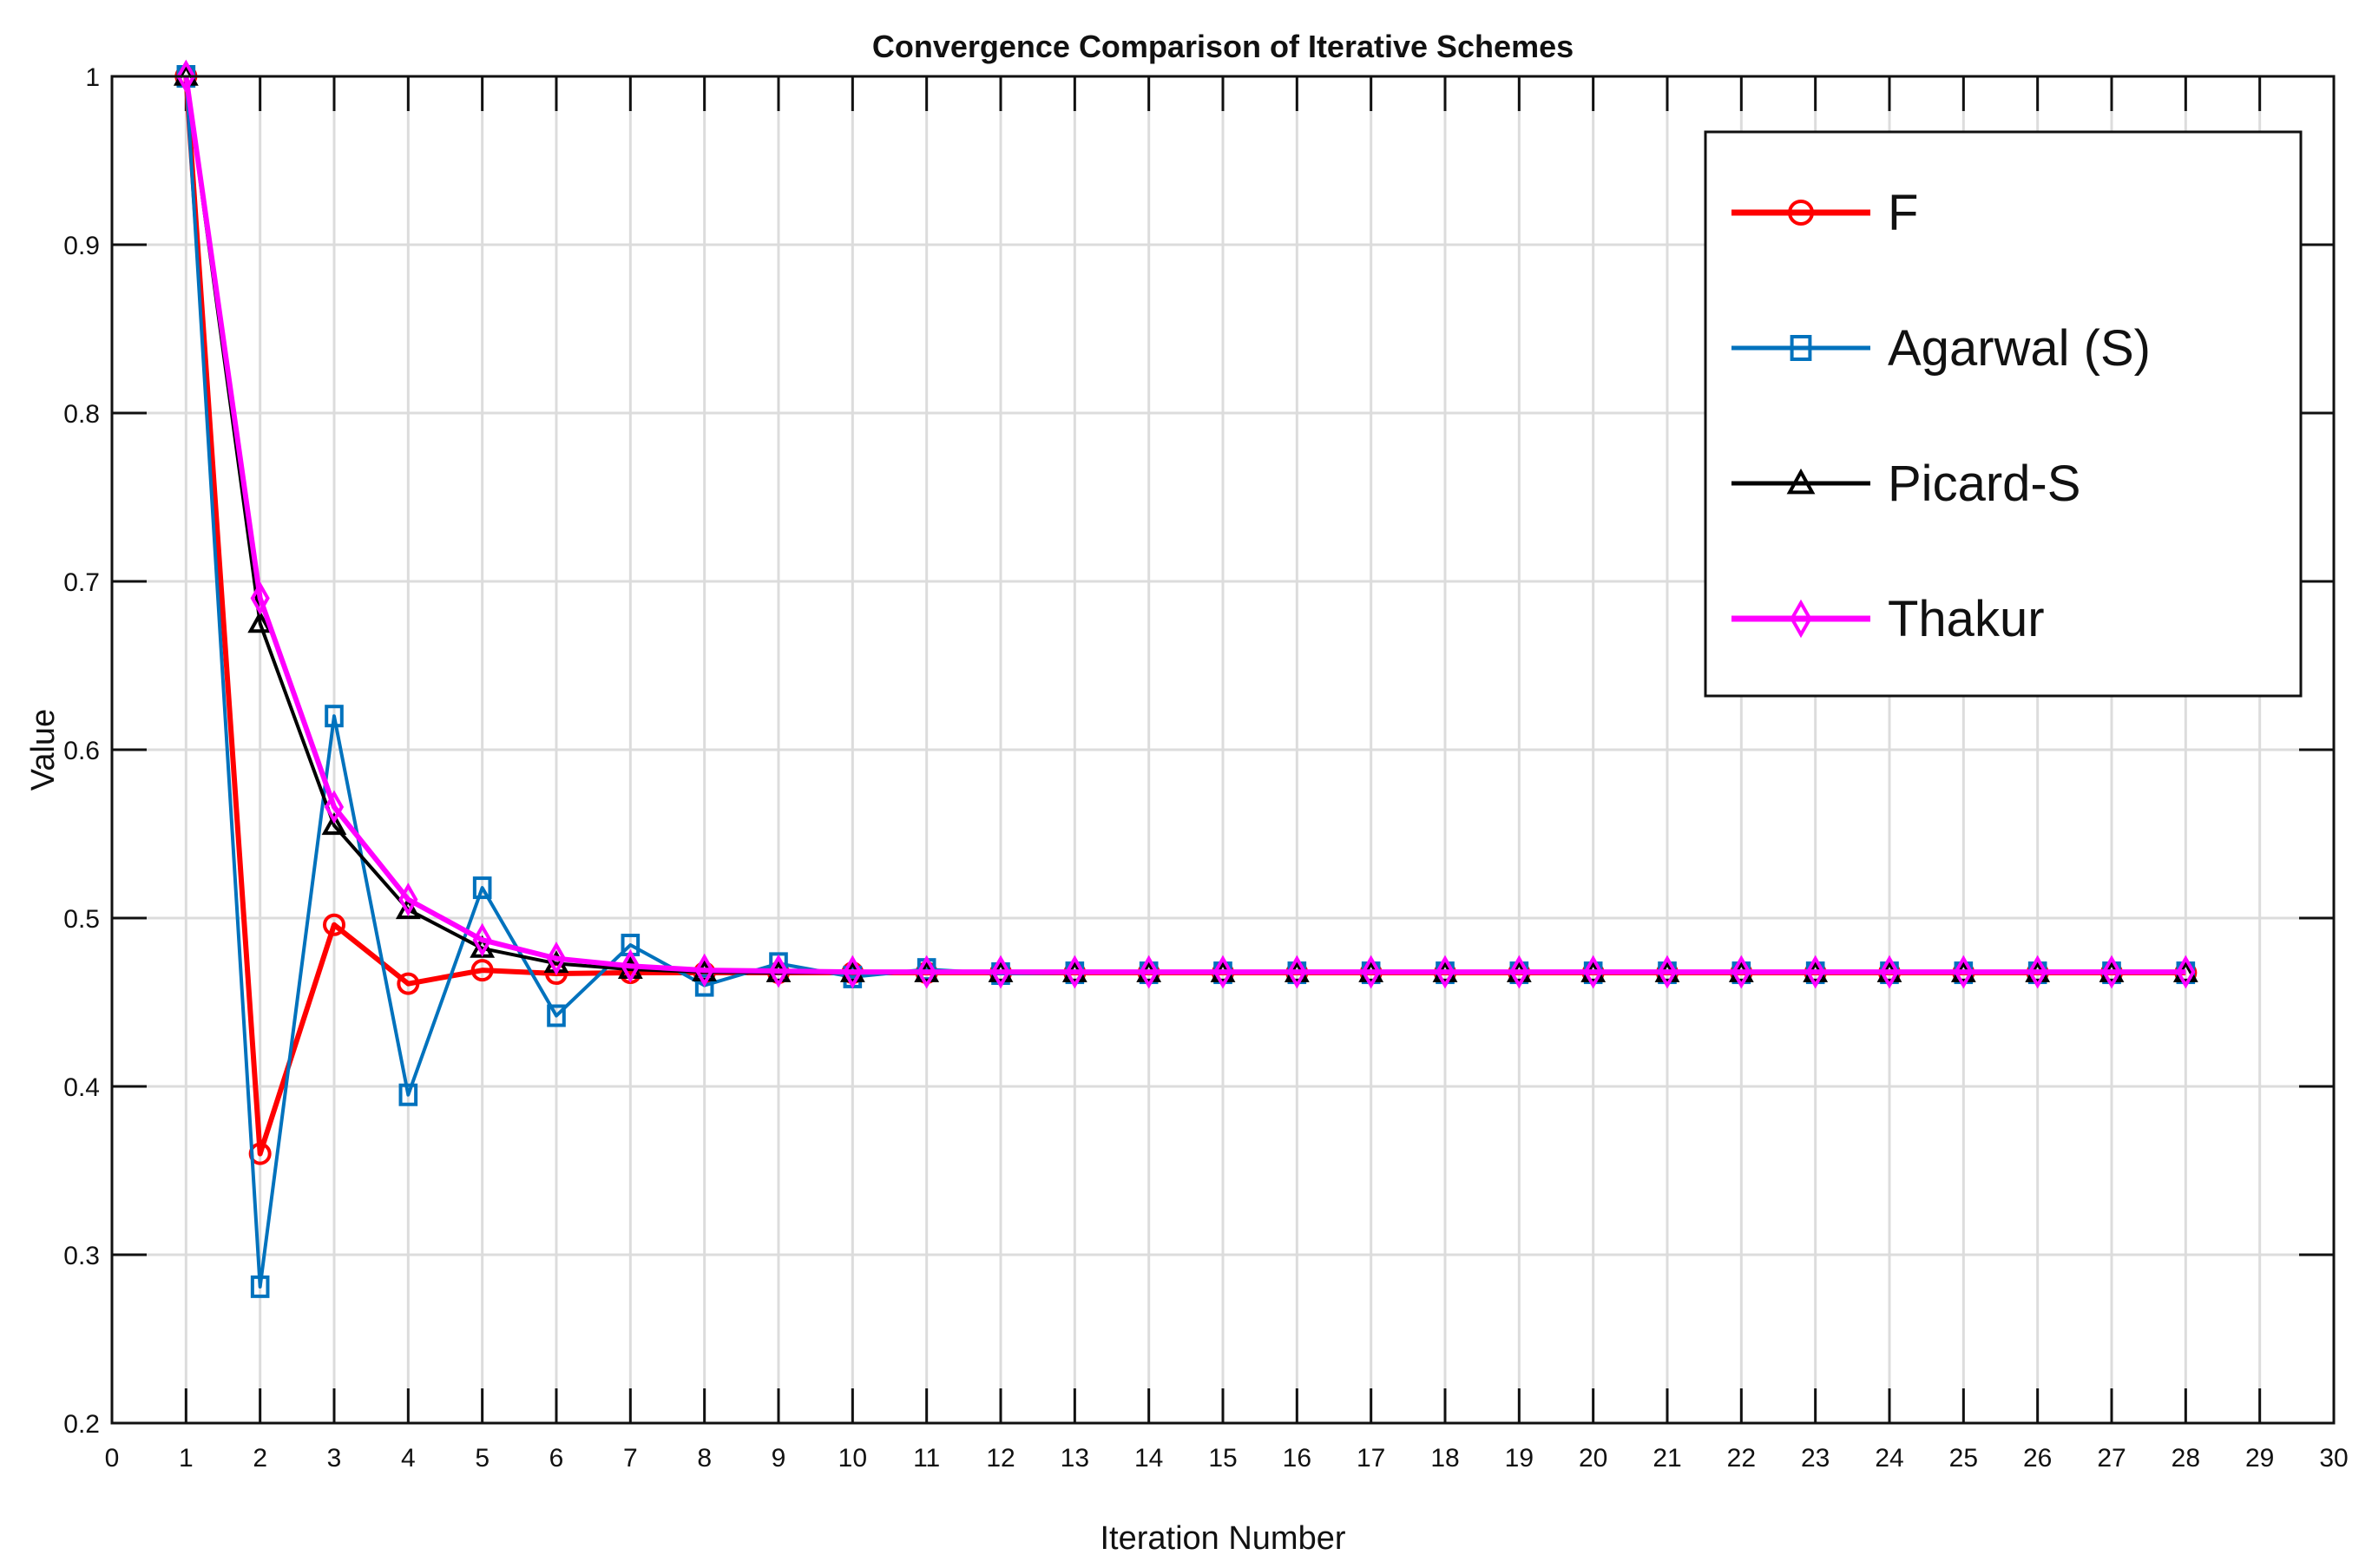 Image resolution: width=2372 pixels, height=1568 pixels. What do you see at coordinates (1667, 1458) in the screenshot?
I see `x-tick-label: 21` at bounding box center [1667, 1458].